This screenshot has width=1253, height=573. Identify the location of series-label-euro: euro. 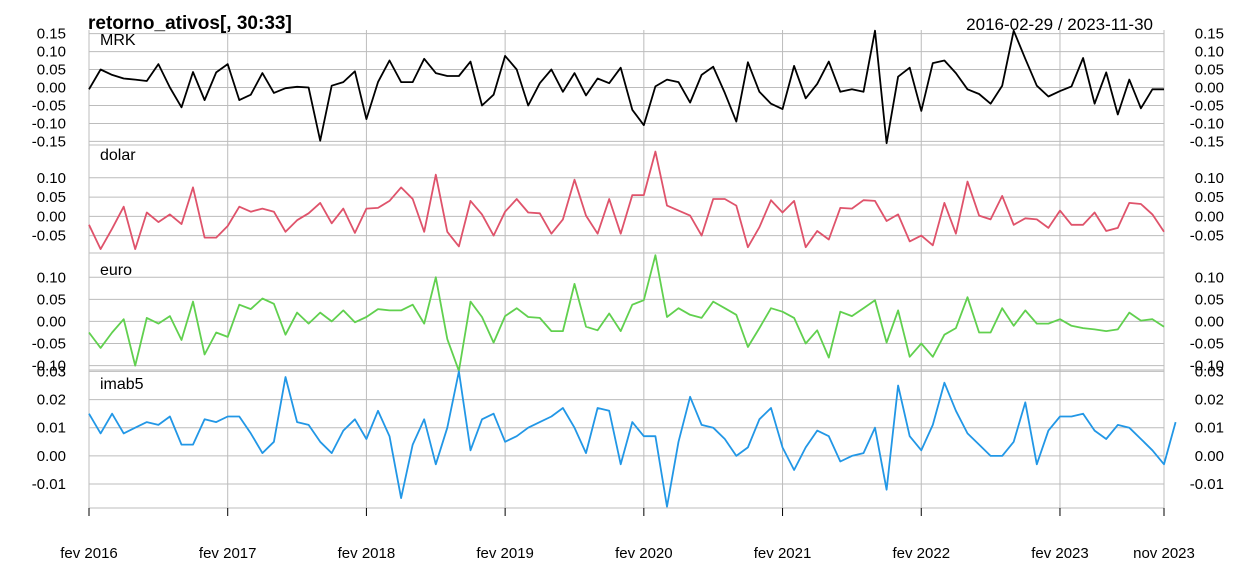
(116, 270).